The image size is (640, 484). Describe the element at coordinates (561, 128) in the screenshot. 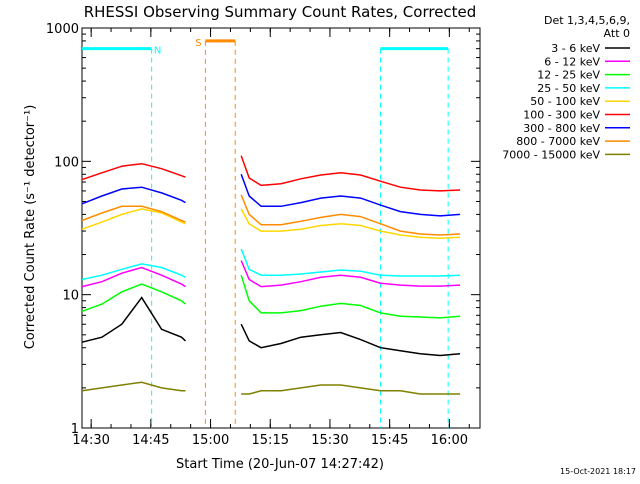

I see `legend-label-6: 300 - 800 keV` at that location.